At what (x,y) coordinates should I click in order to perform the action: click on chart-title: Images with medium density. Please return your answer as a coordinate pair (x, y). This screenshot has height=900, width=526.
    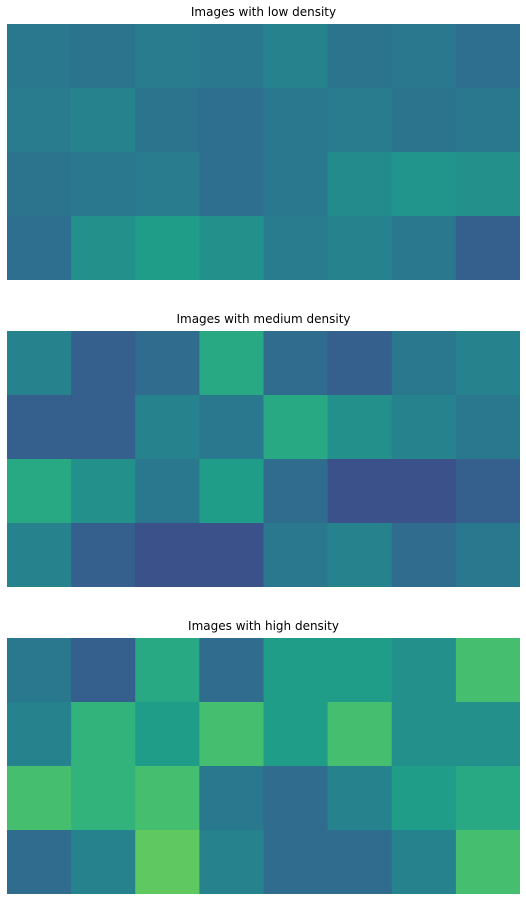
    Looking at the image, I should click on (263, 319).